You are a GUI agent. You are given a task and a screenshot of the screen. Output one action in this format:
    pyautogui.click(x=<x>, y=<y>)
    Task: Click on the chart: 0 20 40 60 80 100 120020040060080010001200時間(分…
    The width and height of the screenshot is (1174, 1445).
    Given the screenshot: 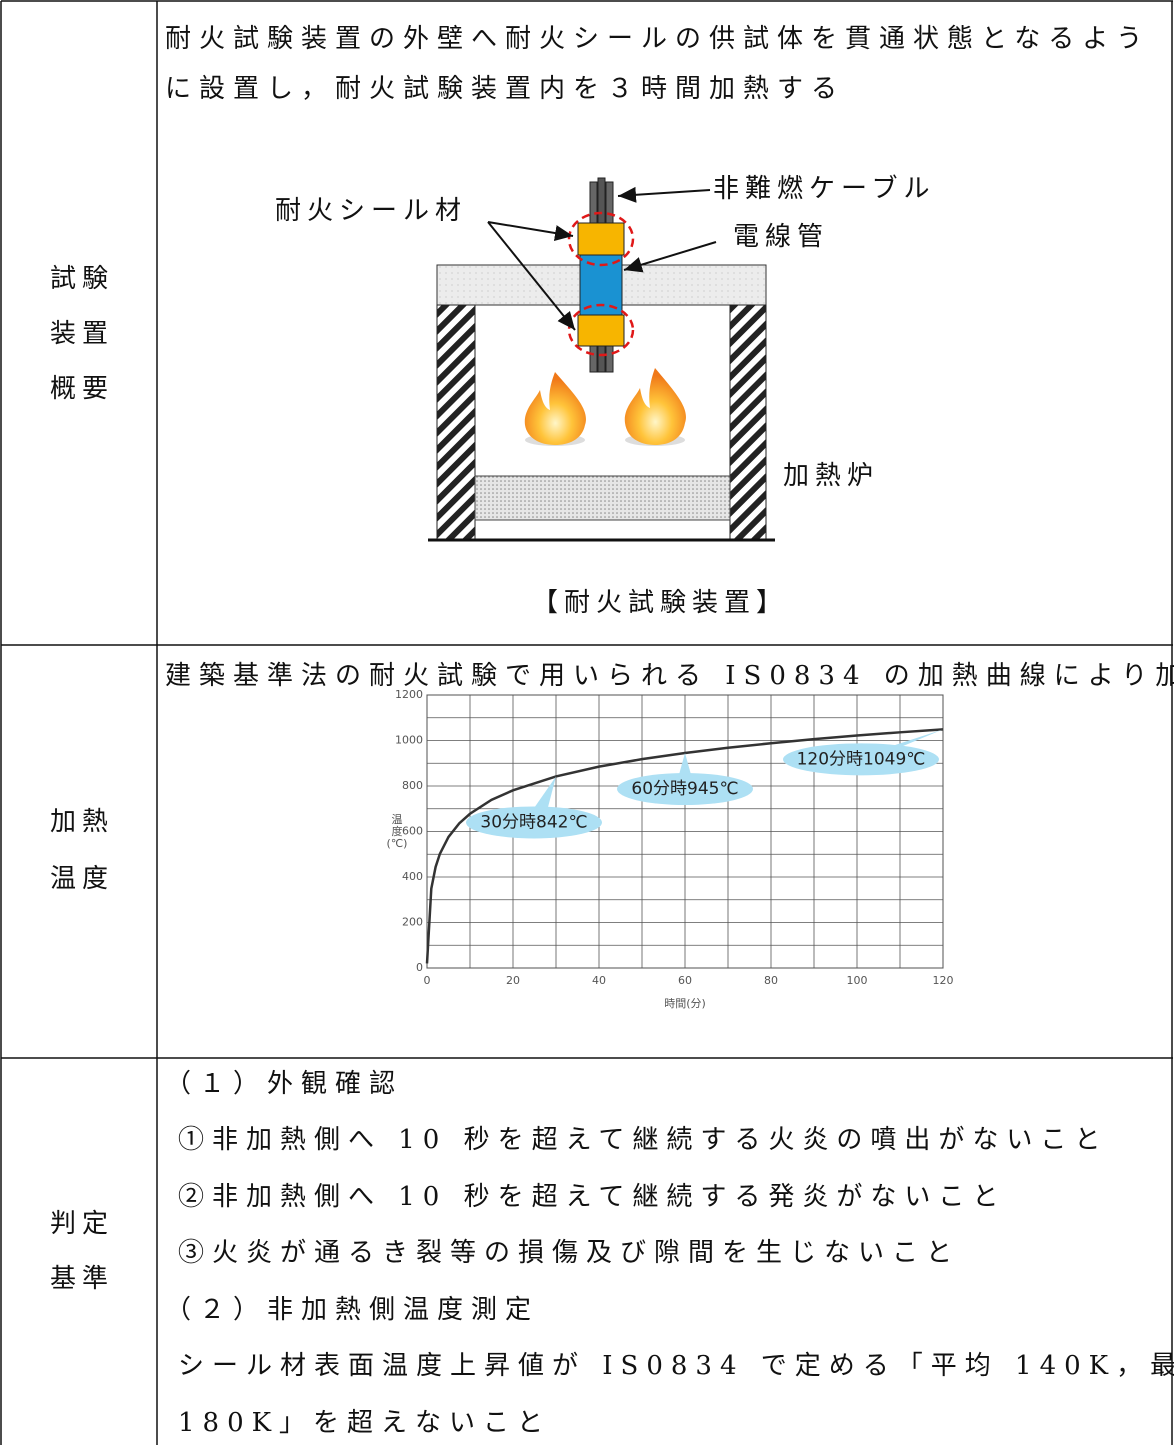 What is the action you would take?
    pyautogui.click(x=670, y=849)
    